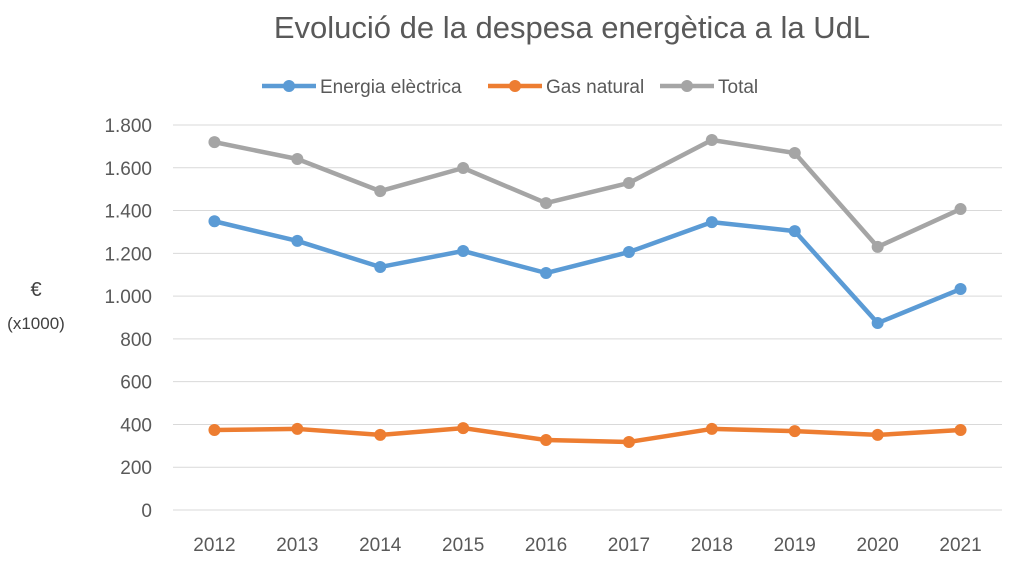 This screenshot has height=569, width=1015. Describe the element at coordinates (709, 87) in the screenshot. I see `legend-item: Total` at that location.